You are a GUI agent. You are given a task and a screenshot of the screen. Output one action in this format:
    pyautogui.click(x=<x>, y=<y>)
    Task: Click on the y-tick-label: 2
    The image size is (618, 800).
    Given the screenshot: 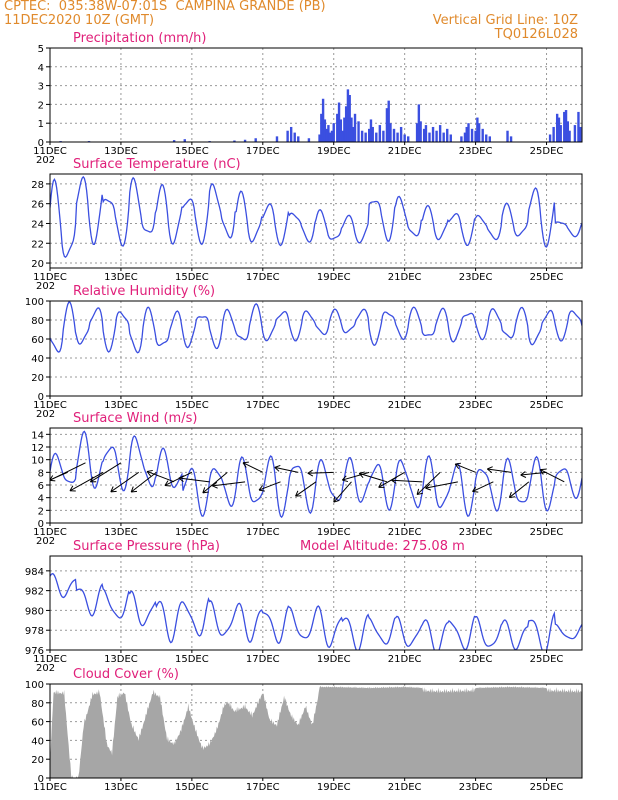 What is the action you would take?
    pyautogui.click(x=41, y=511)
    